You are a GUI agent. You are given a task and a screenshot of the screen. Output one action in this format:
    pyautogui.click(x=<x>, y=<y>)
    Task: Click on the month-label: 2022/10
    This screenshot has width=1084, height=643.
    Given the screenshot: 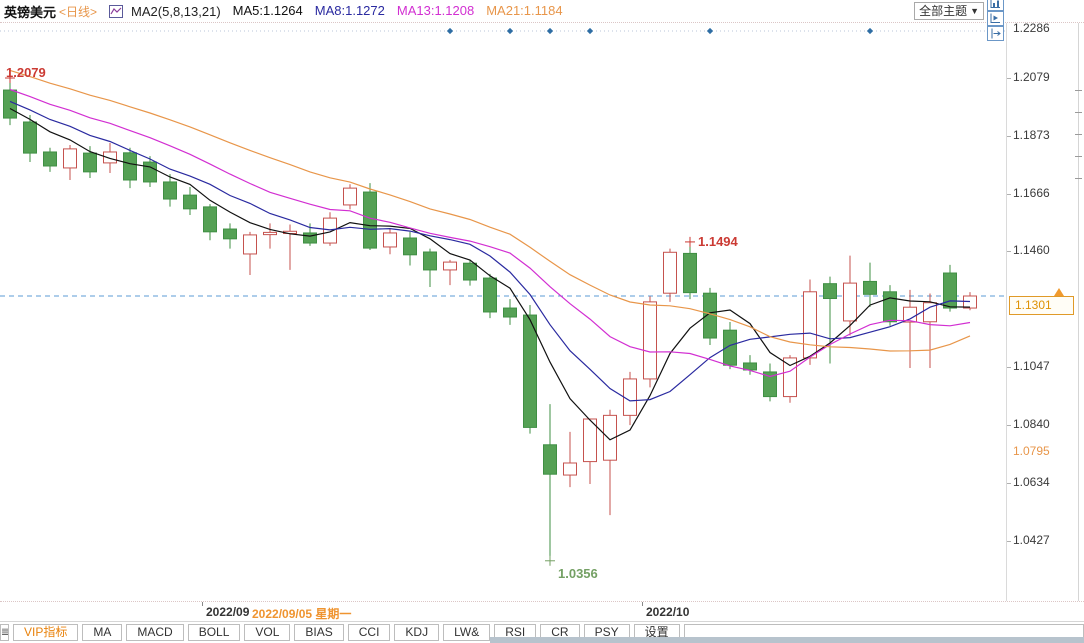 What is the action you would take?
    pyautogui.click(x=668, y=612)
    